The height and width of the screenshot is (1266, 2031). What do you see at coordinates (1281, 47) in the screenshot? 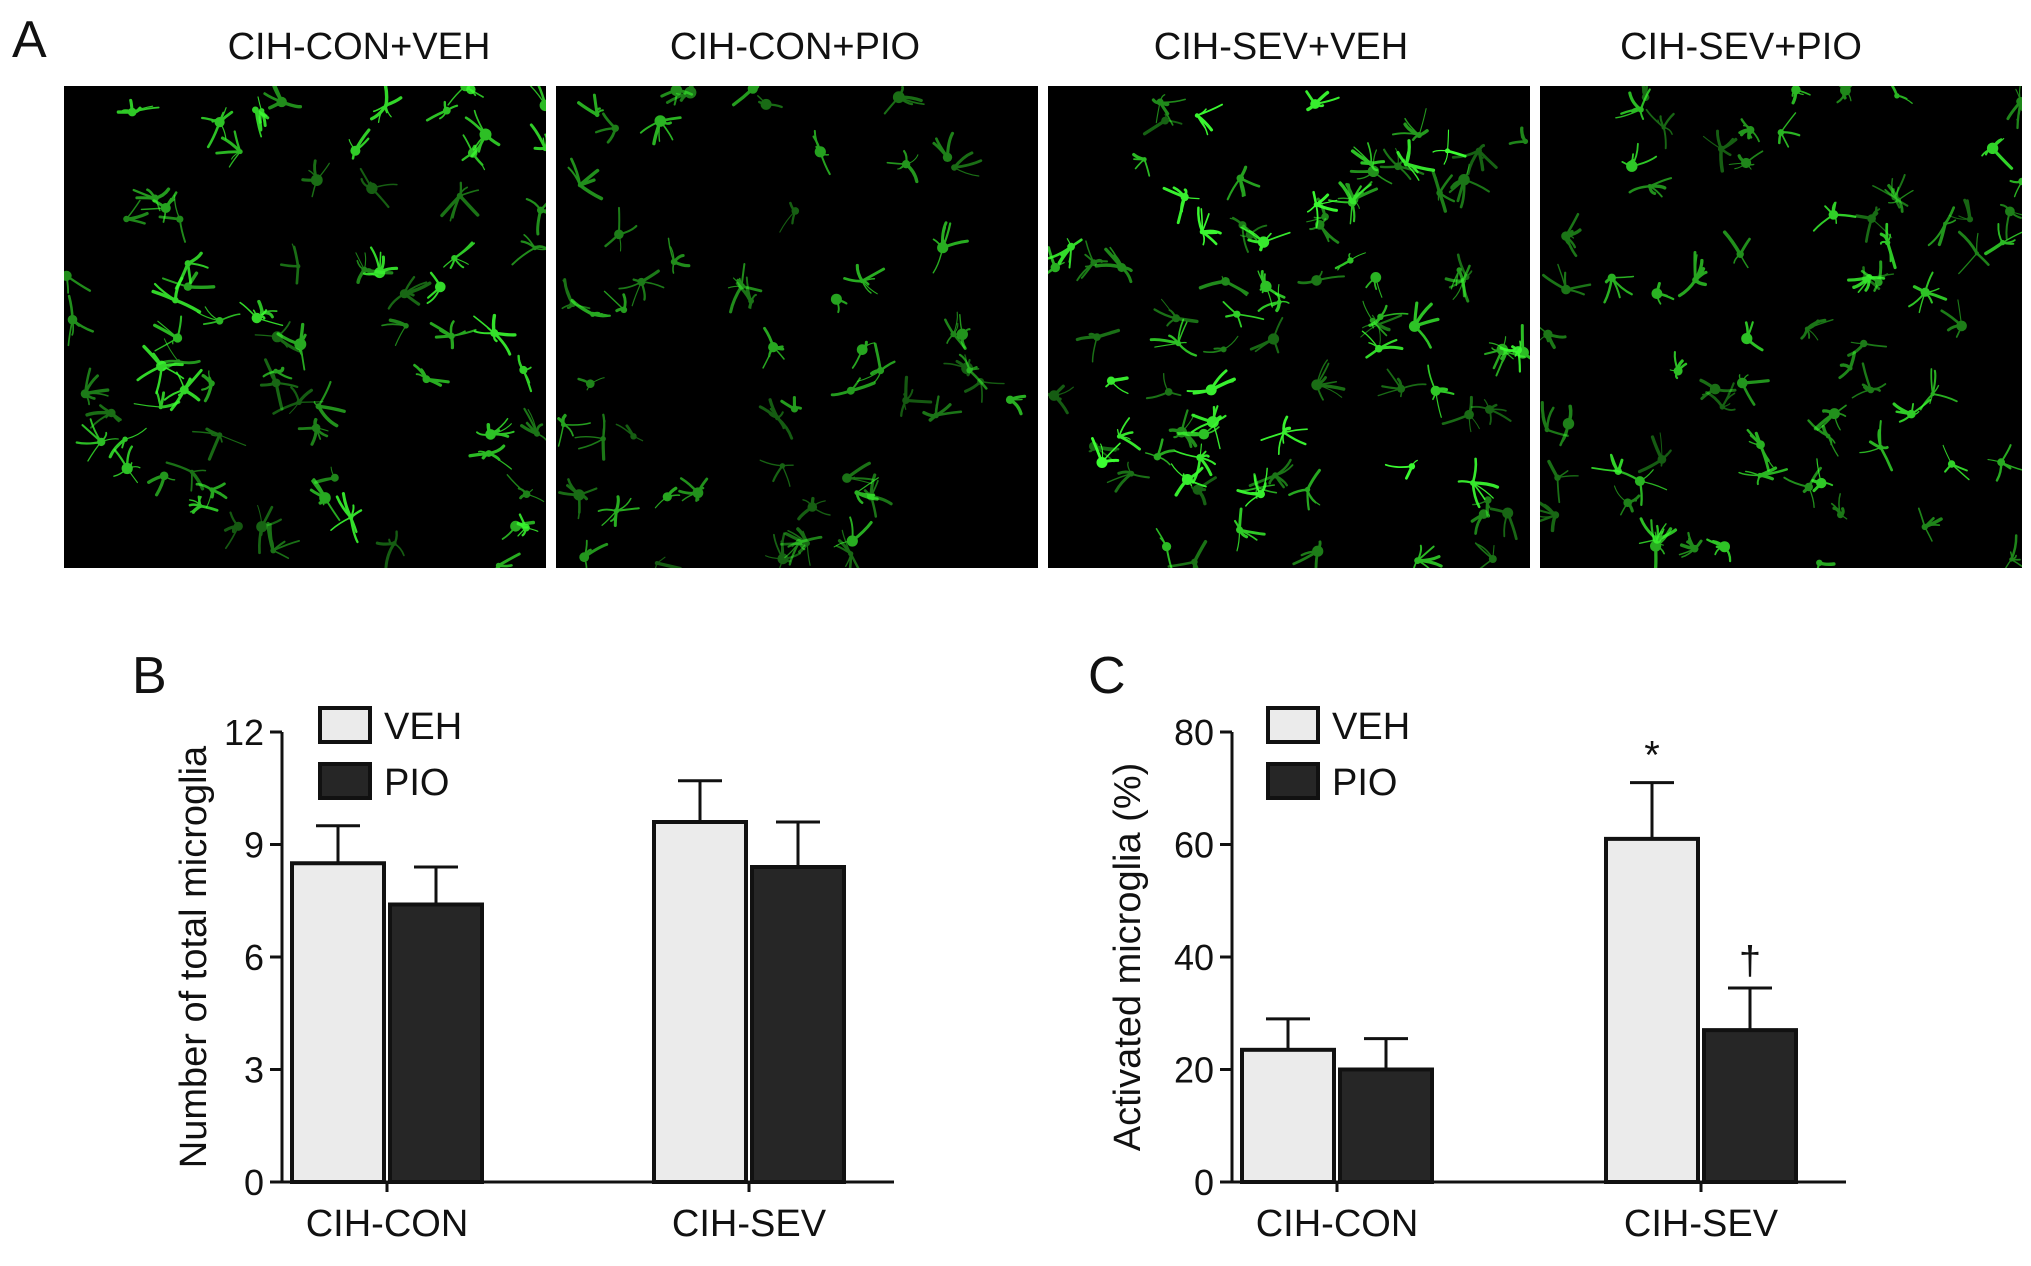
I see `micrograph-title-3: CIH-SEV+VEH` at bounding box center [1281, 47].